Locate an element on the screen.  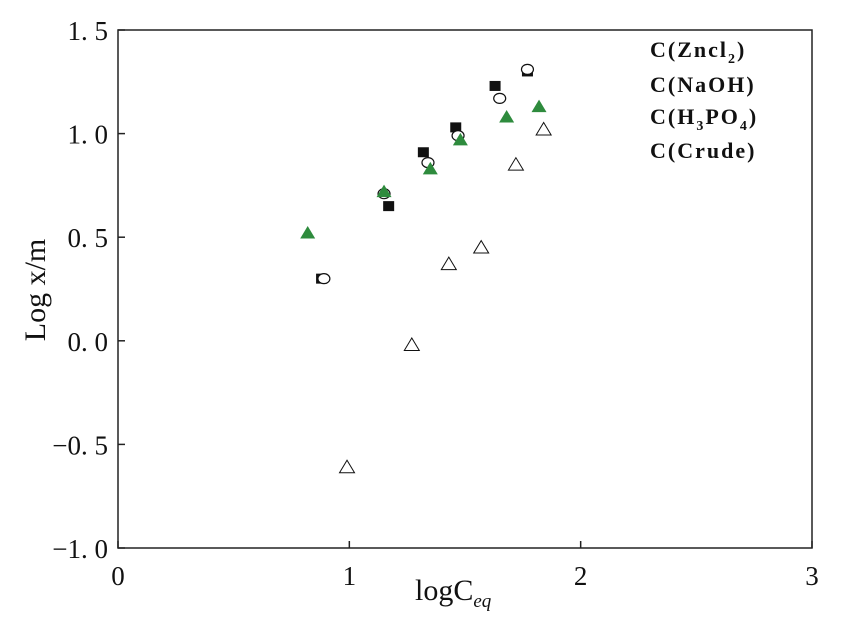
x-tick-label: 2 is located at coordinates (581, 576).